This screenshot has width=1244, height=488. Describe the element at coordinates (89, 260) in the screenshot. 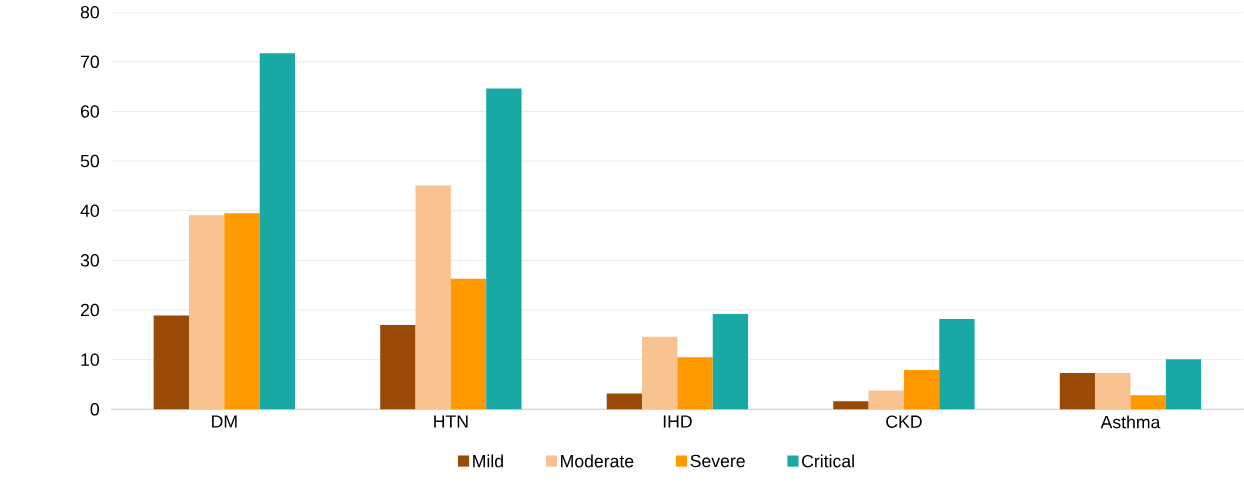

I see `y-tick-label: 30` at that location.